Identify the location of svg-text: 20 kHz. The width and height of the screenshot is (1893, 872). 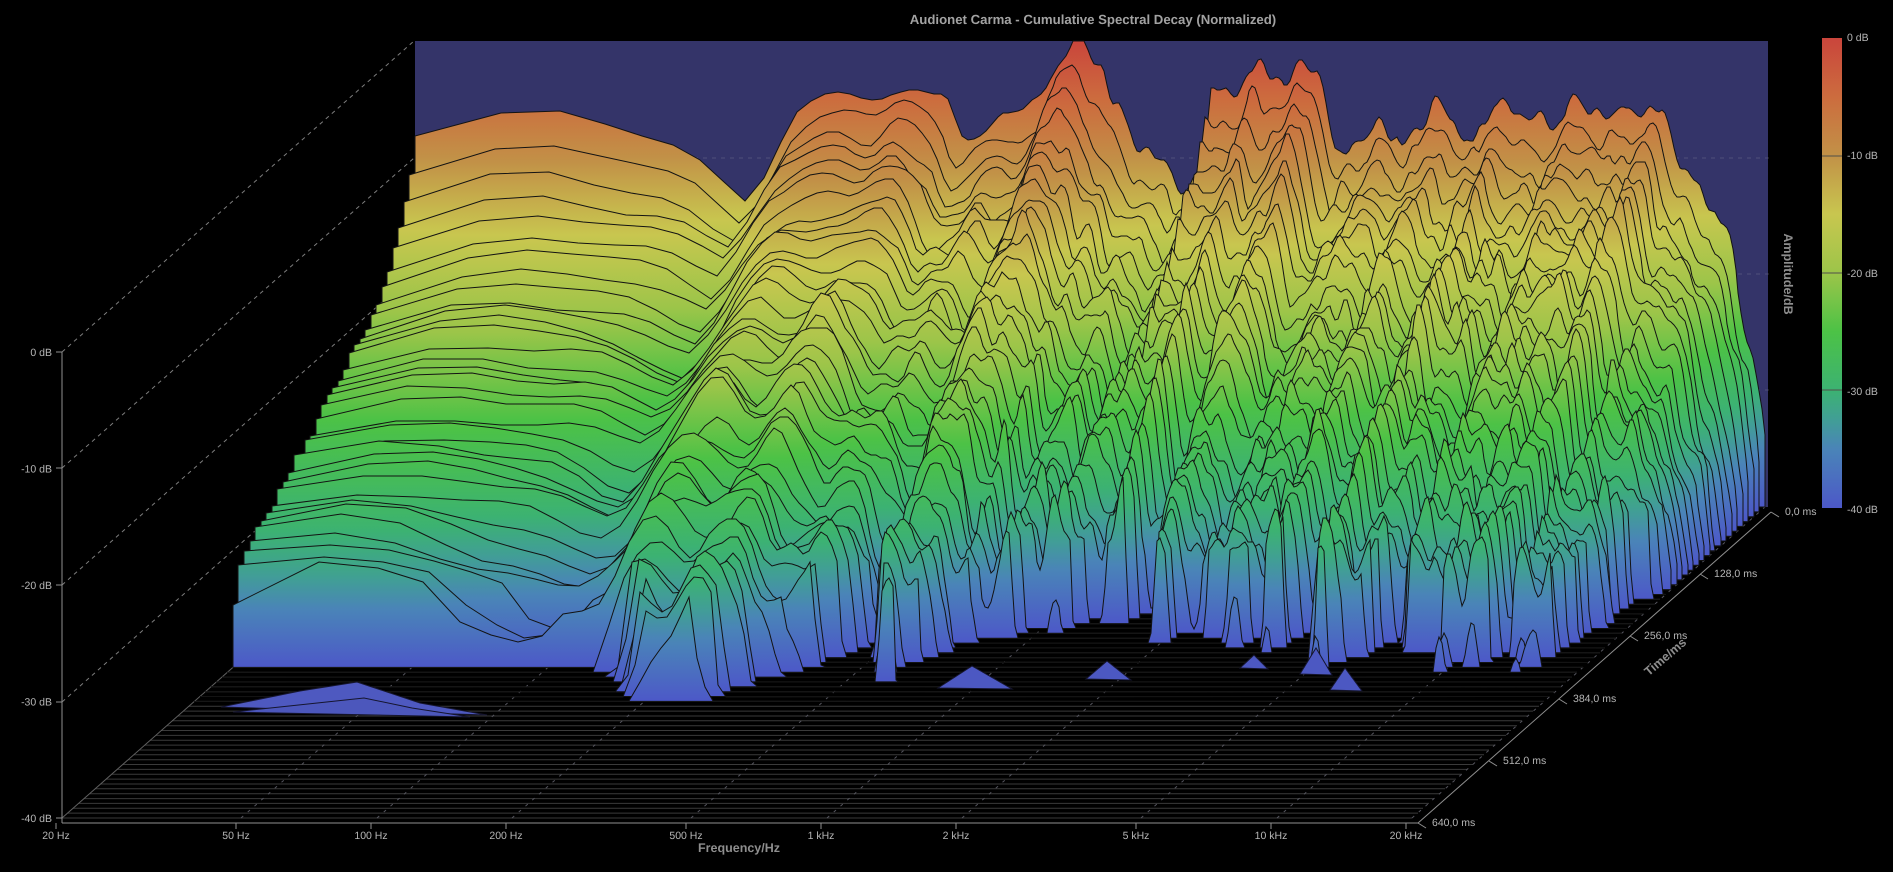
(1406, 836).